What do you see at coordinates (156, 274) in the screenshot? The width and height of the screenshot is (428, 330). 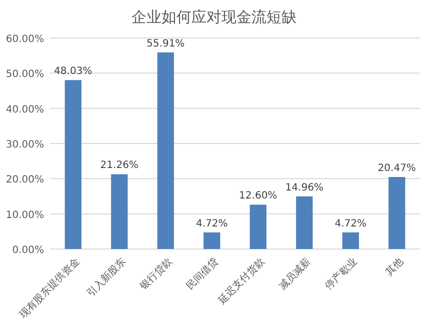 I see `x-tick-label: 银行贷款` at bounding box center [156, 274].